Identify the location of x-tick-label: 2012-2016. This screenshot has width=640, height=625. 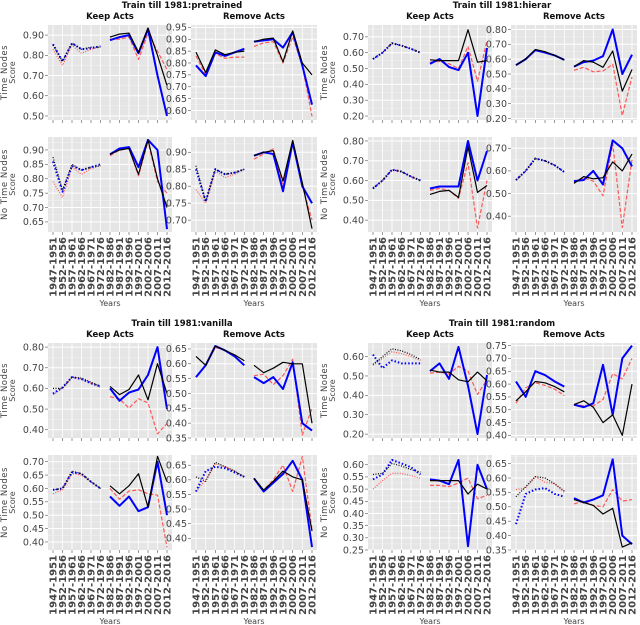
(313, 267).